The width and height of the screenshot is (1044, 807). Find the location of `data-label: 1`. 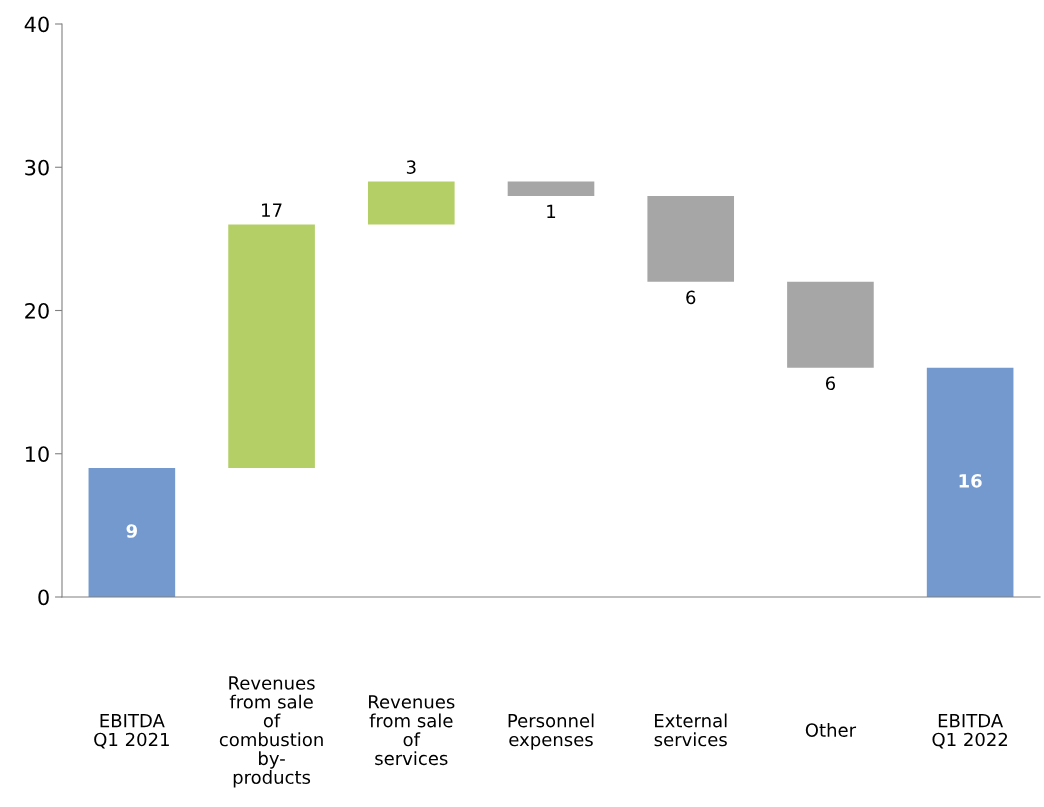

data-label: 1 is located at coordinates (551, 211).